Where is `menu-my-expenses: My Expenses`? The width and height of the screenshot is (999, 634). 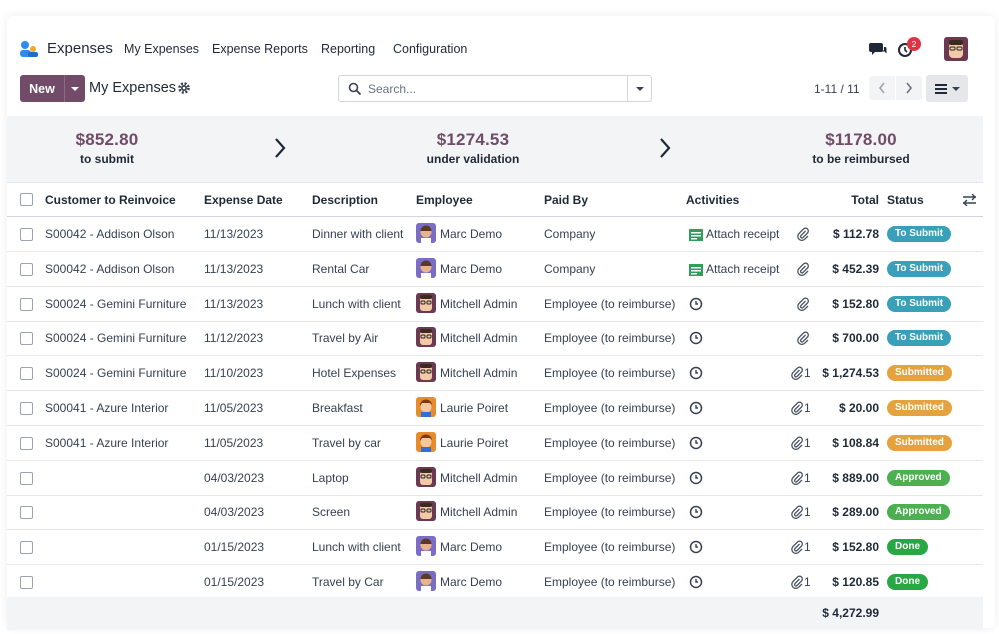 menu-my-expenses: My Expenses is located at coordinates (162, 49).